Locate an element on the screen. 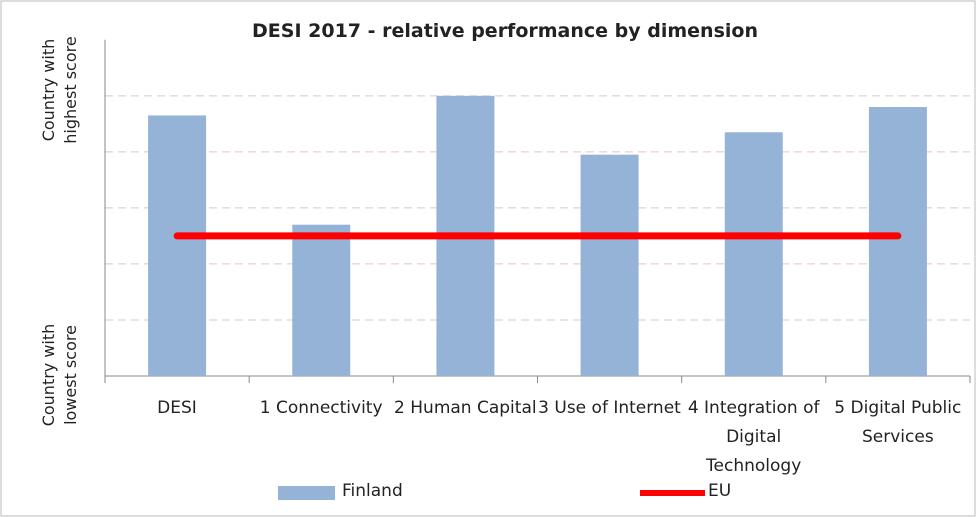 This screenshot has height=517, width=976. x-tick-label: 4 Integration of Digital Technology is located at coordinates (753, 437).